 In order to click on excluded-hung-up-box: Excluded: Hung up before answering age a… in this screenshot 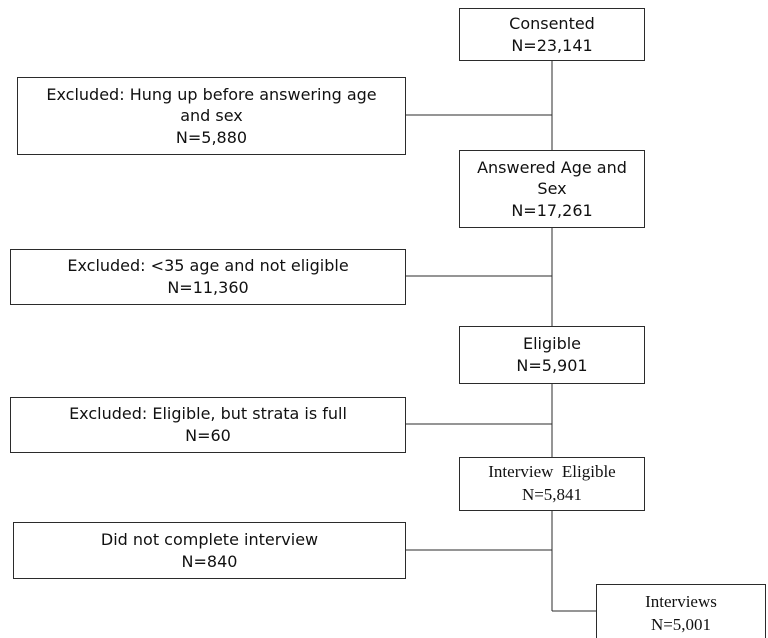, I will do `click(211, 116)`.